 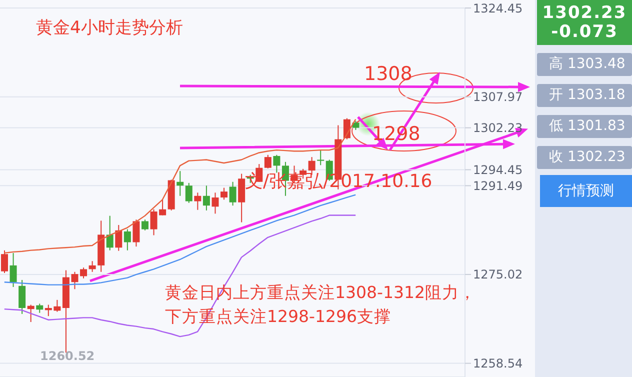 I want to click on y-tick-label: 1302.23, so click(x=498, y=128).